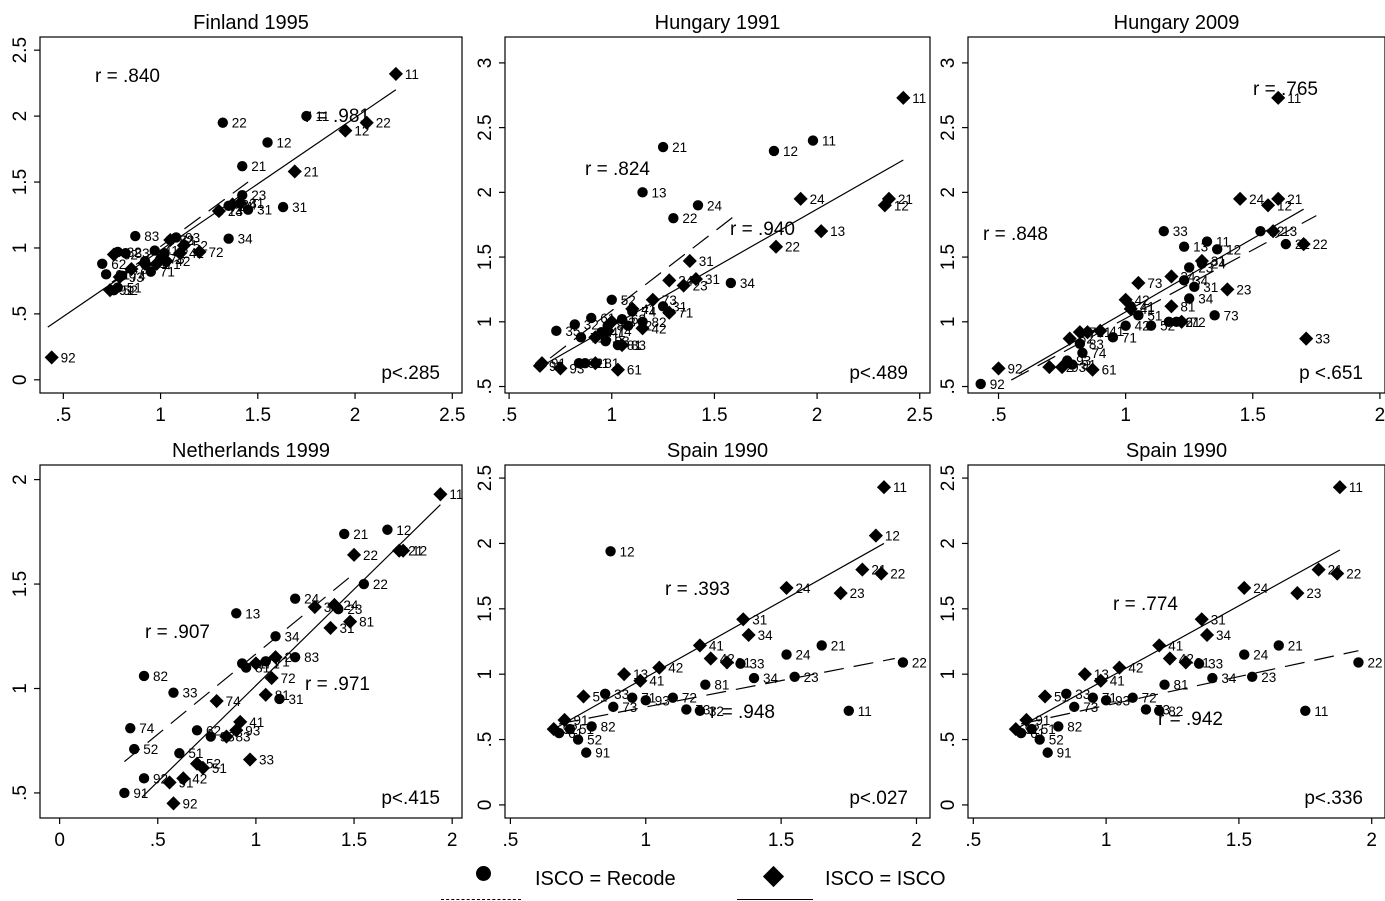 This screenshot has height=901, width=1385. What do you see at coordinates (63, 415) in the screenshot?
I see `x-tick-label: .5` at bounding box center [63, 415].